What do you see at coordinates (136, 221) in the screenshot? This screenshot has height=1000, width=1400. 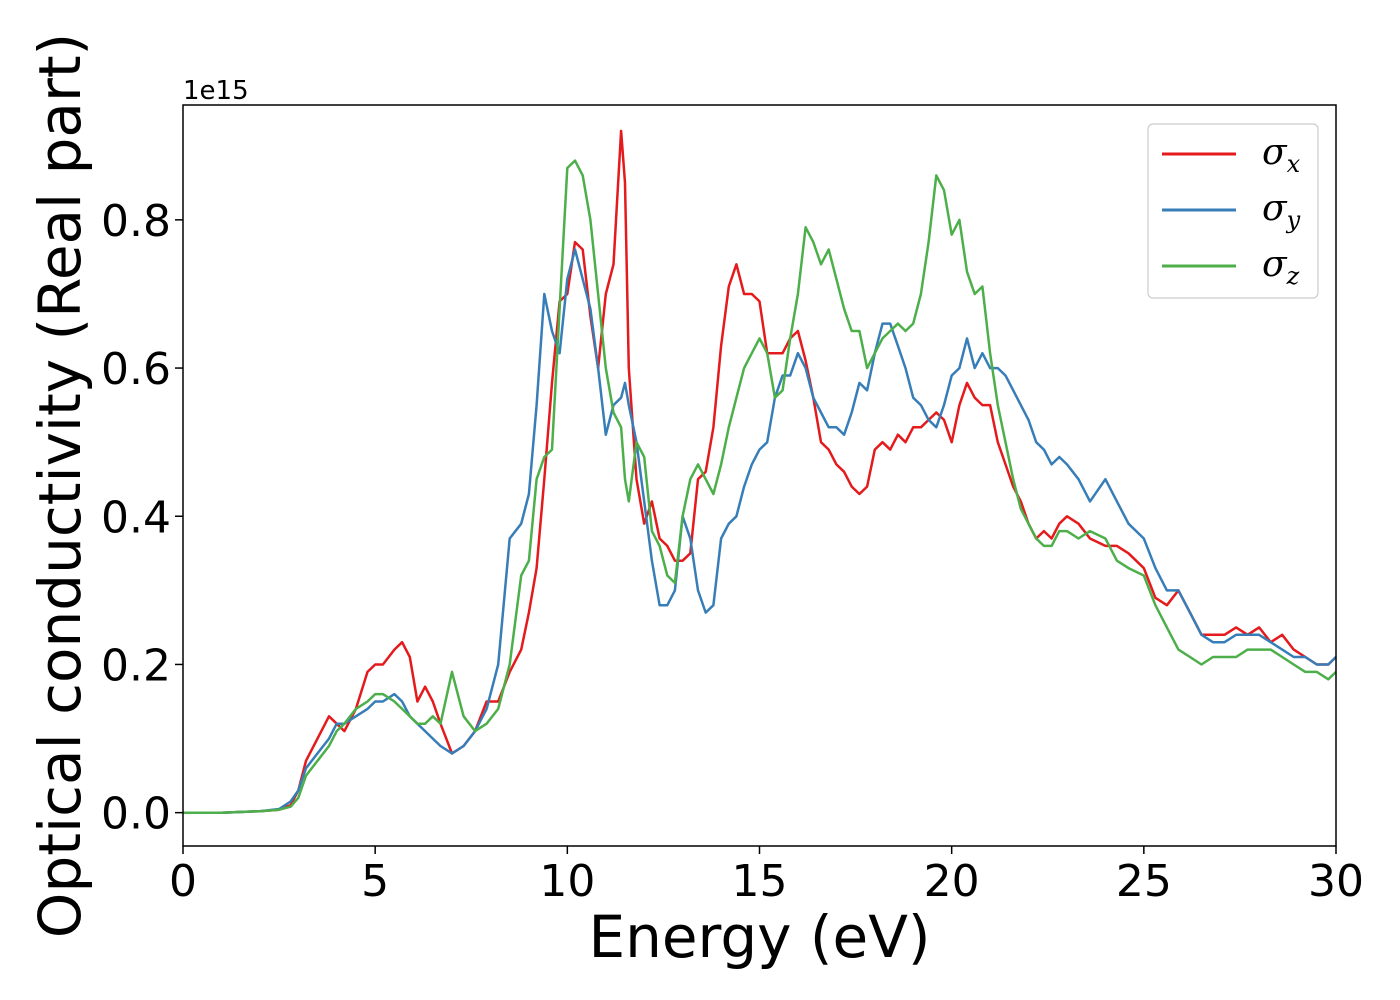 I see `y-tick-label: 0.8` at bounding box center [136, 221].